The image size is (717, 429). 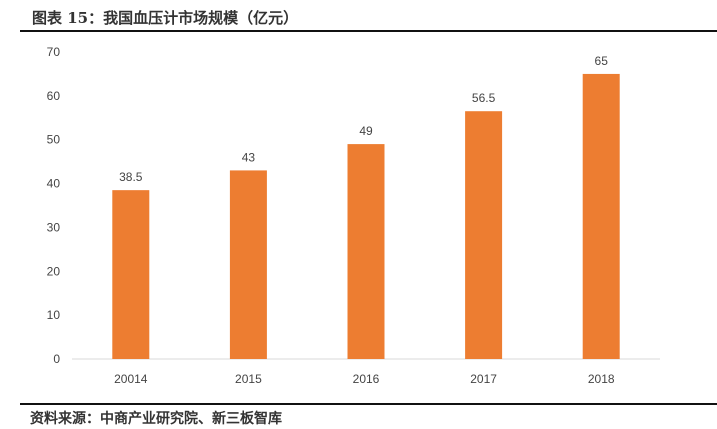 What do you see at coordinates (54, 271) in the screenshot?
I see `y-tick-label: 20` at bounding box center [54, 271].